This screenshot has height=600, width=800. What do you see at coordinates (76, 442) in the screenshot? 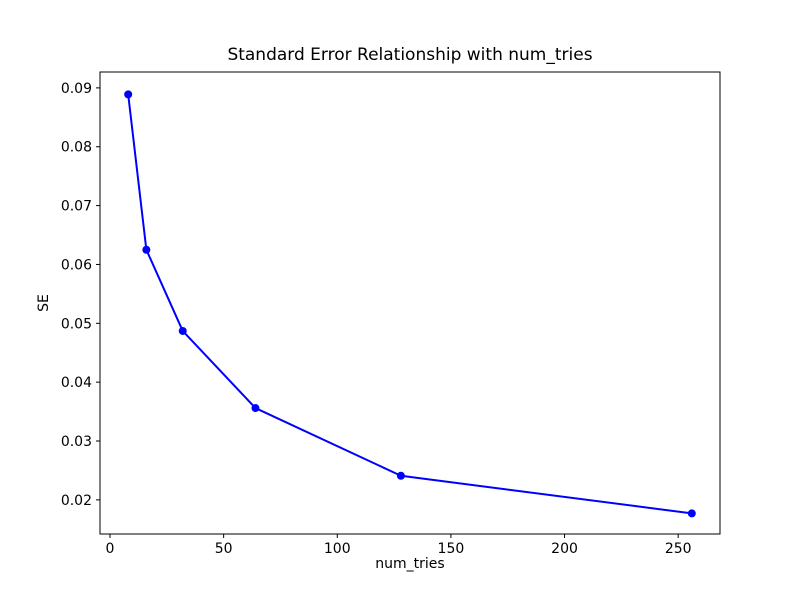
I see `y-tick-label: 0.03` at bounding box center [76, 442].